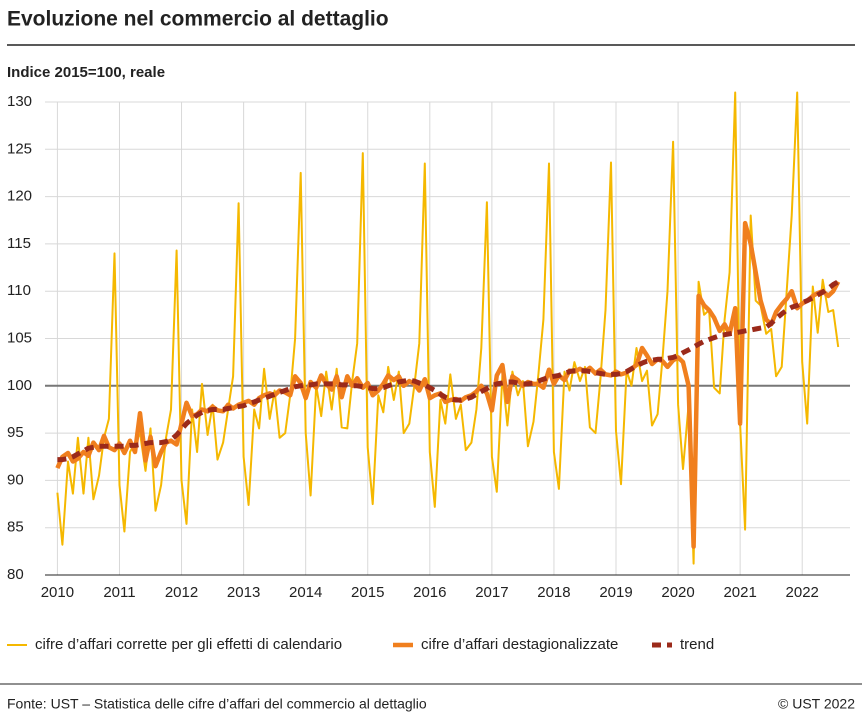 The width and height of the screenshot is (862, 721). What do you see at coordinates (697, 644) in the screenshot?
I see `legend-label: trend` at bounding box center [697, 644].